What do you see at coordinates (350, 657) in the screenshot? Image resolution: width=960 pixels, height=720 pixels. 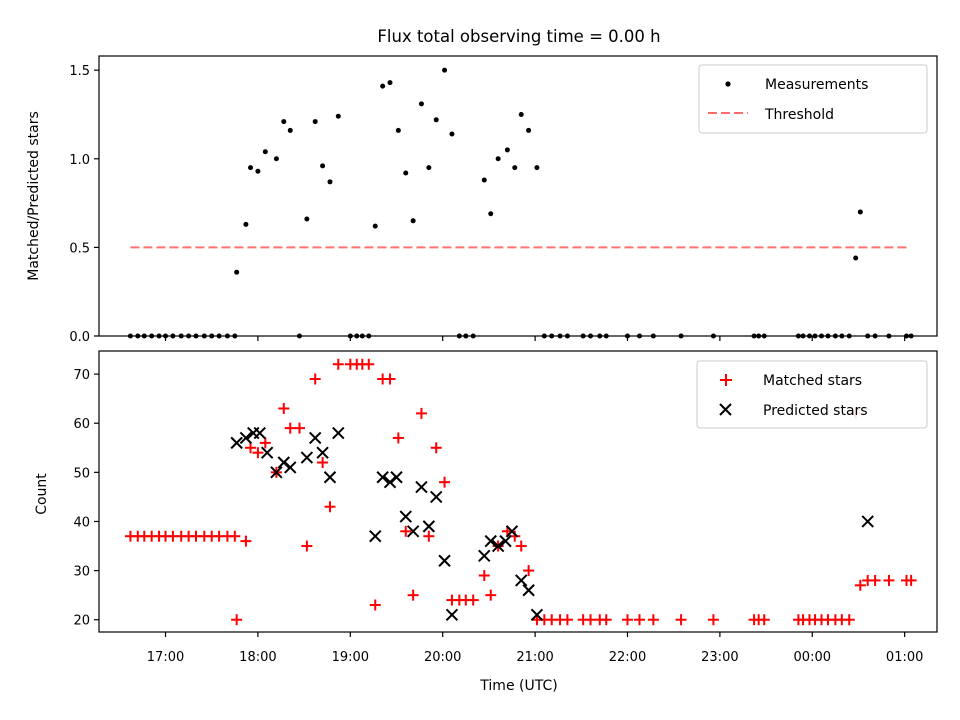 I see `x-tick-label-2: 19:00` at bounding box center [350, 657].